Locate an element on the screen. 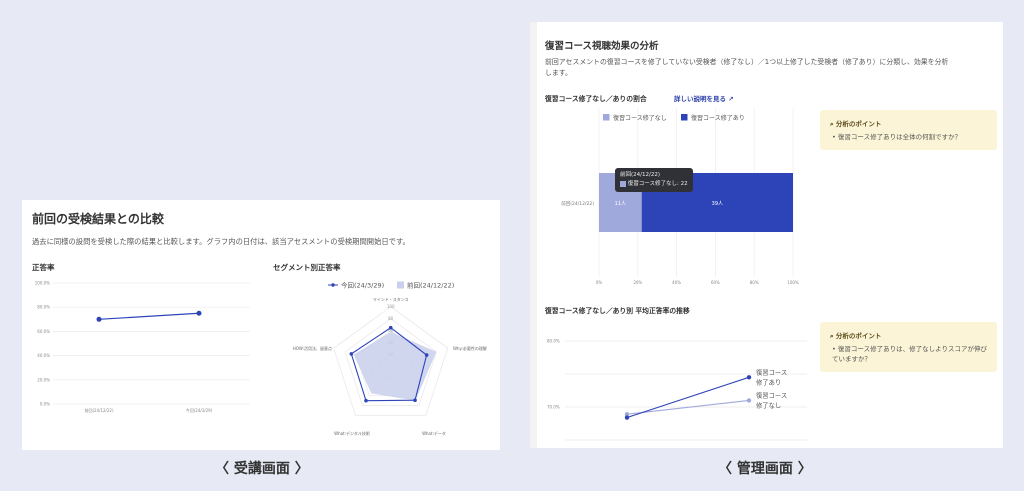 This screenshot has width=1024, height=491. scrollbar-track is located at coordinates (533, 235).